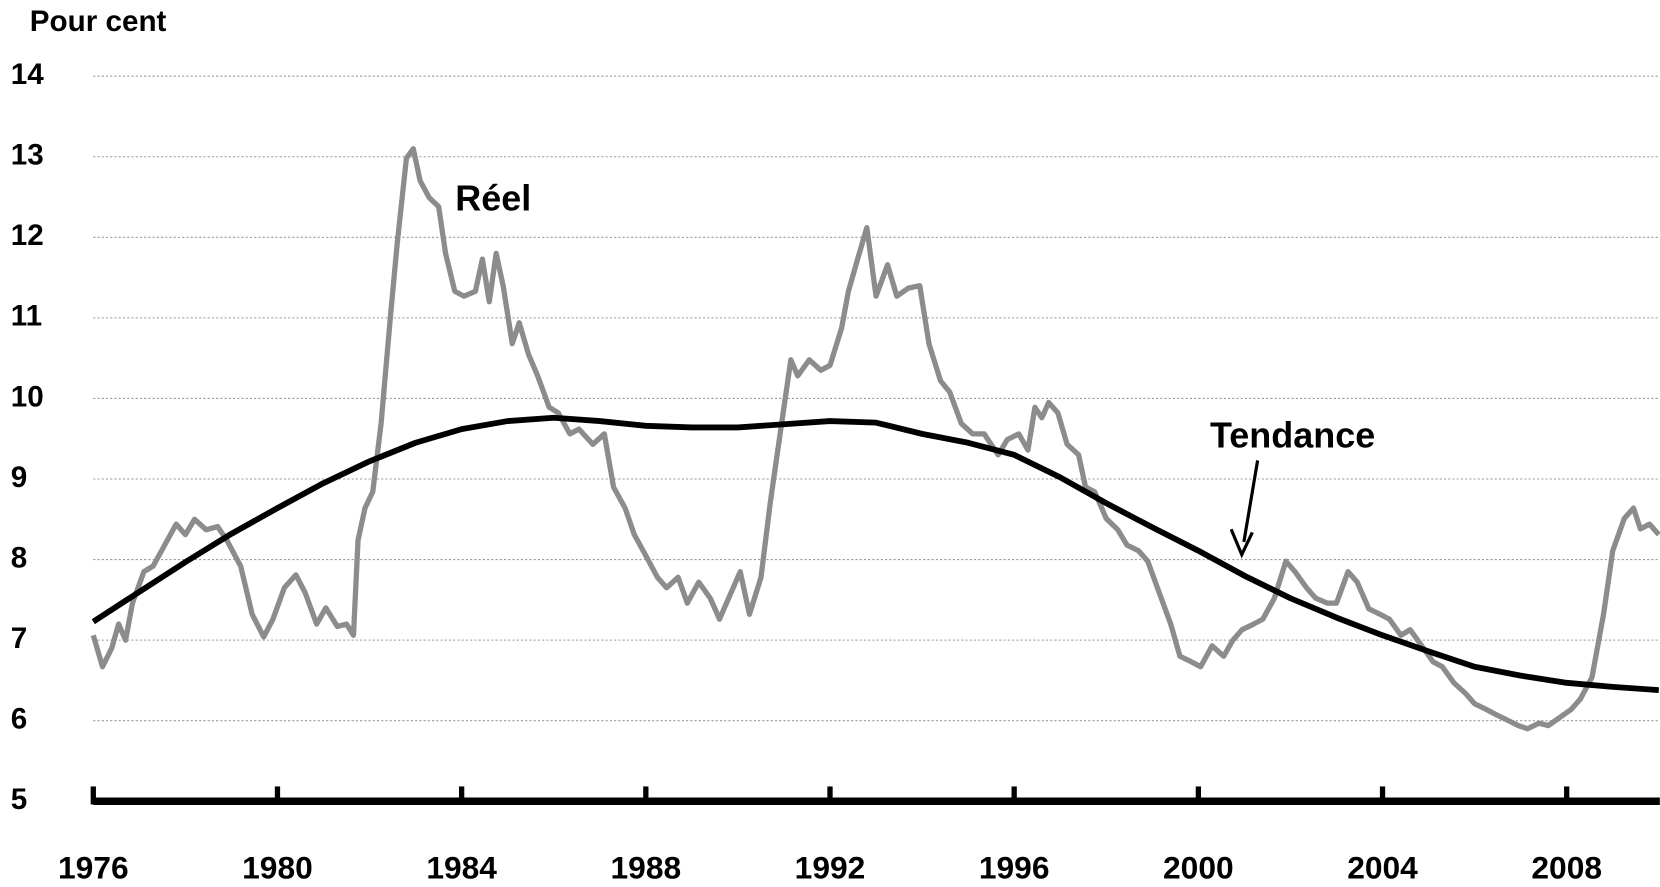  Describe the element at coordinates (27, 396) in the screenshot. I see `y-tick-label: 10` at that location.